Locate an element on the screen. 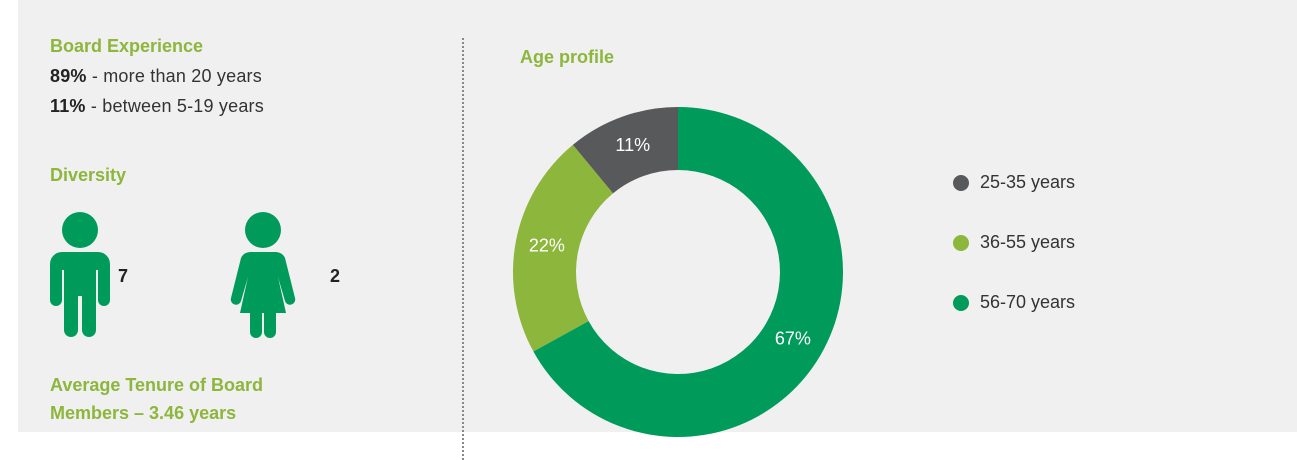 The height and width of the screenshot is (460, 1297). data-label: 67% is located at coordinates (793, 339).